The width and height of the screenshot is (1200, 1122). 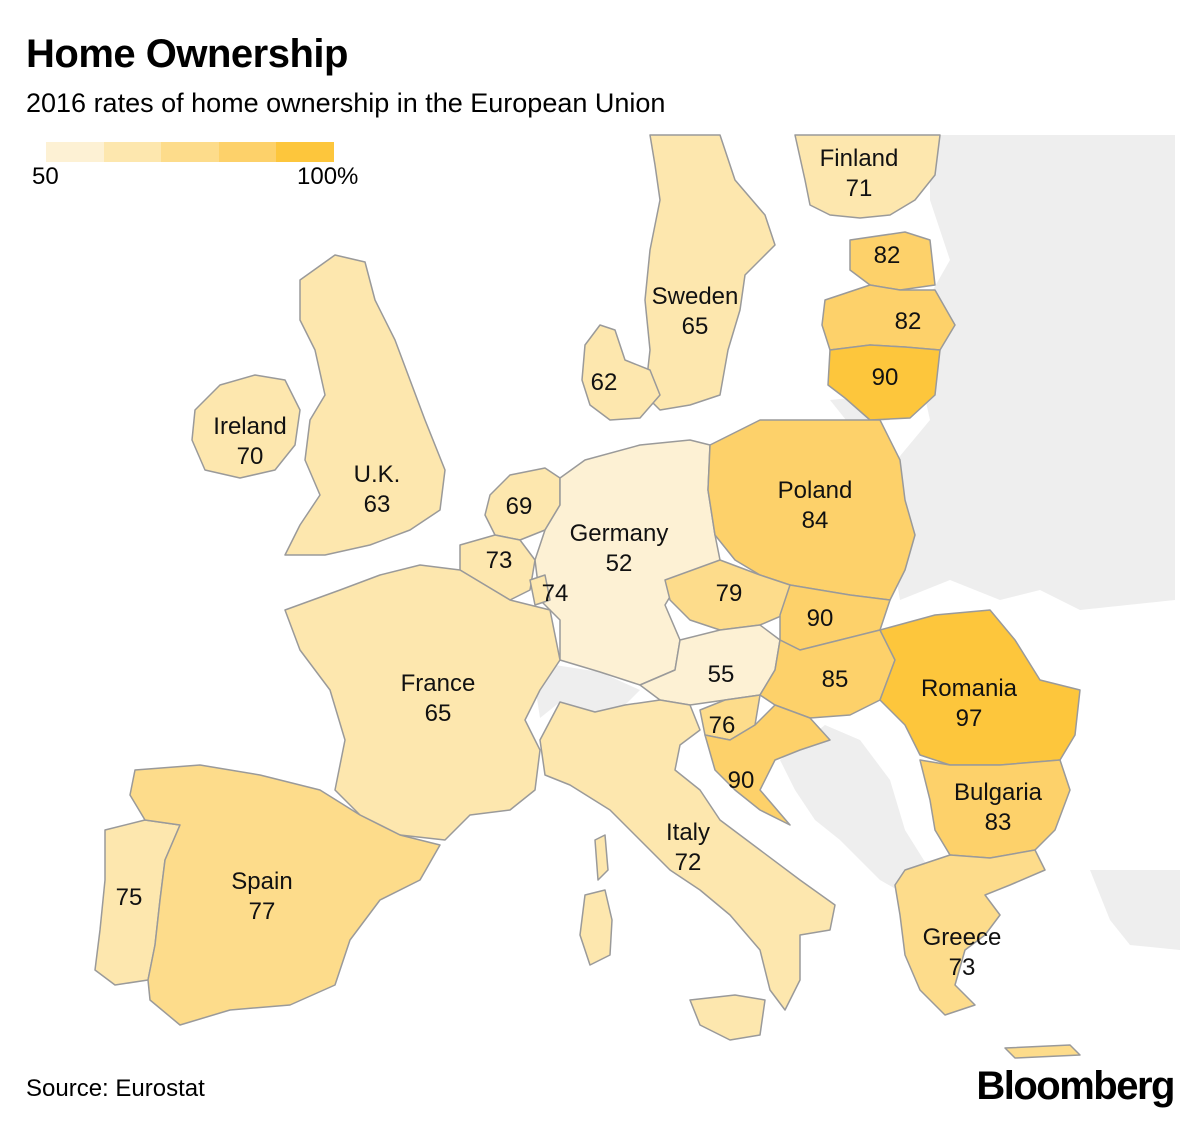 I want to click on island-corsica, so click(x=601, y=857).